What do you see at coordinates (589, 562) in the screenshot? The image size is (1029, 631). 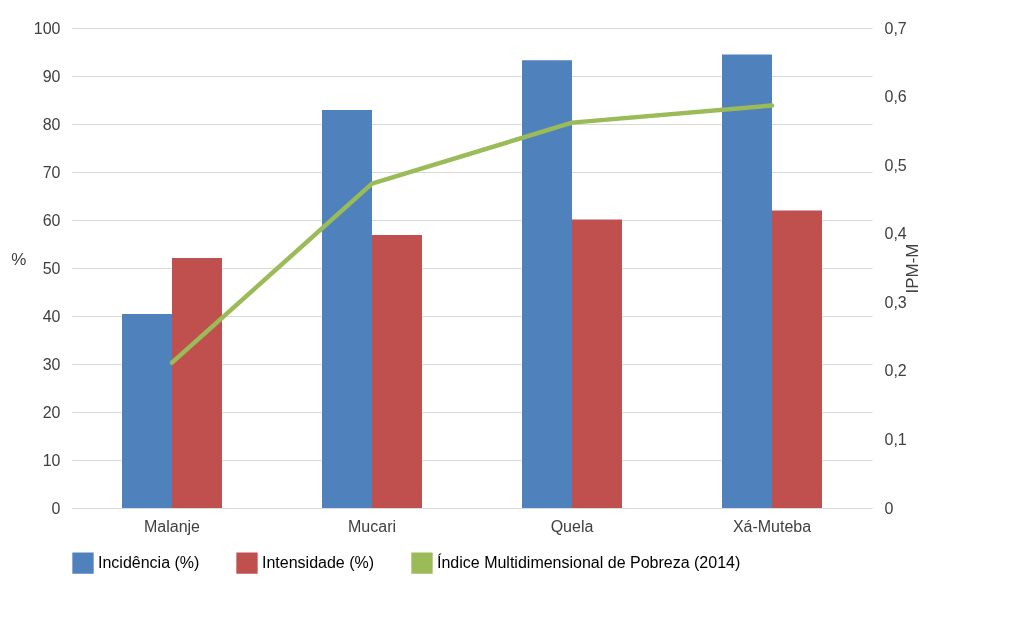 I see `legend-label: Índice Multidimensional de Pobreza (2014)` at bounding box center [589, 562].